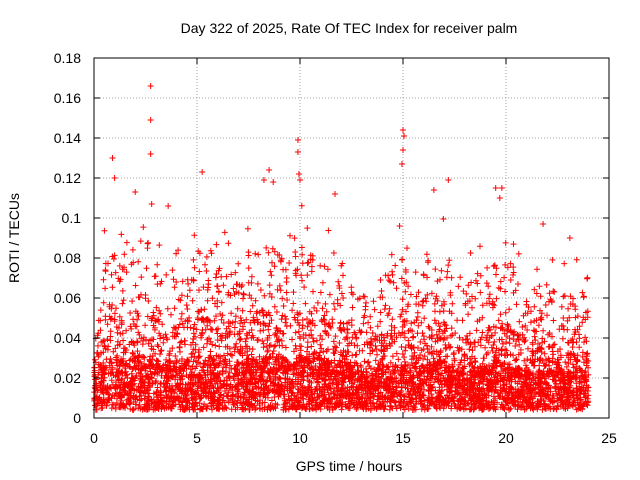 The image size is (640, 480). What do you see at coordinates (506, 438) in the screenshot?
I see `x-tick-label: 20` at bounding box center [506, 438].